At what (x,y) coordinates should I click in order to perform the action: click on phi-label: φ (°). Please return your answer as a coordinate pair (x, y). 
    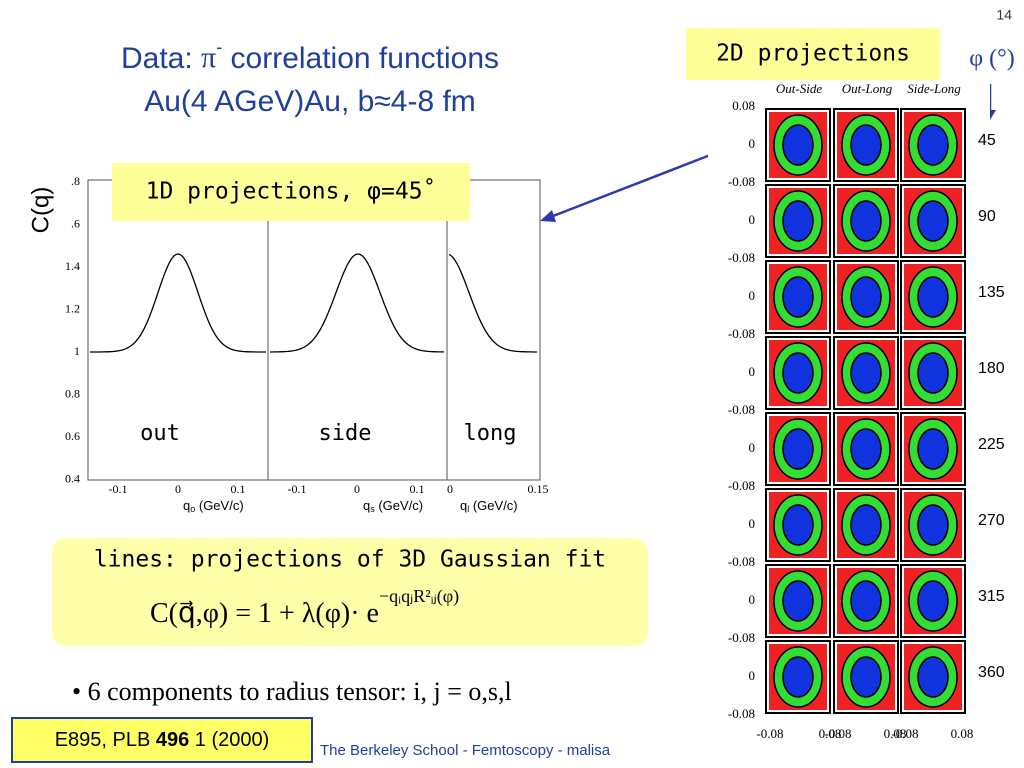
    Looking at the image, I should click on (991, 59).